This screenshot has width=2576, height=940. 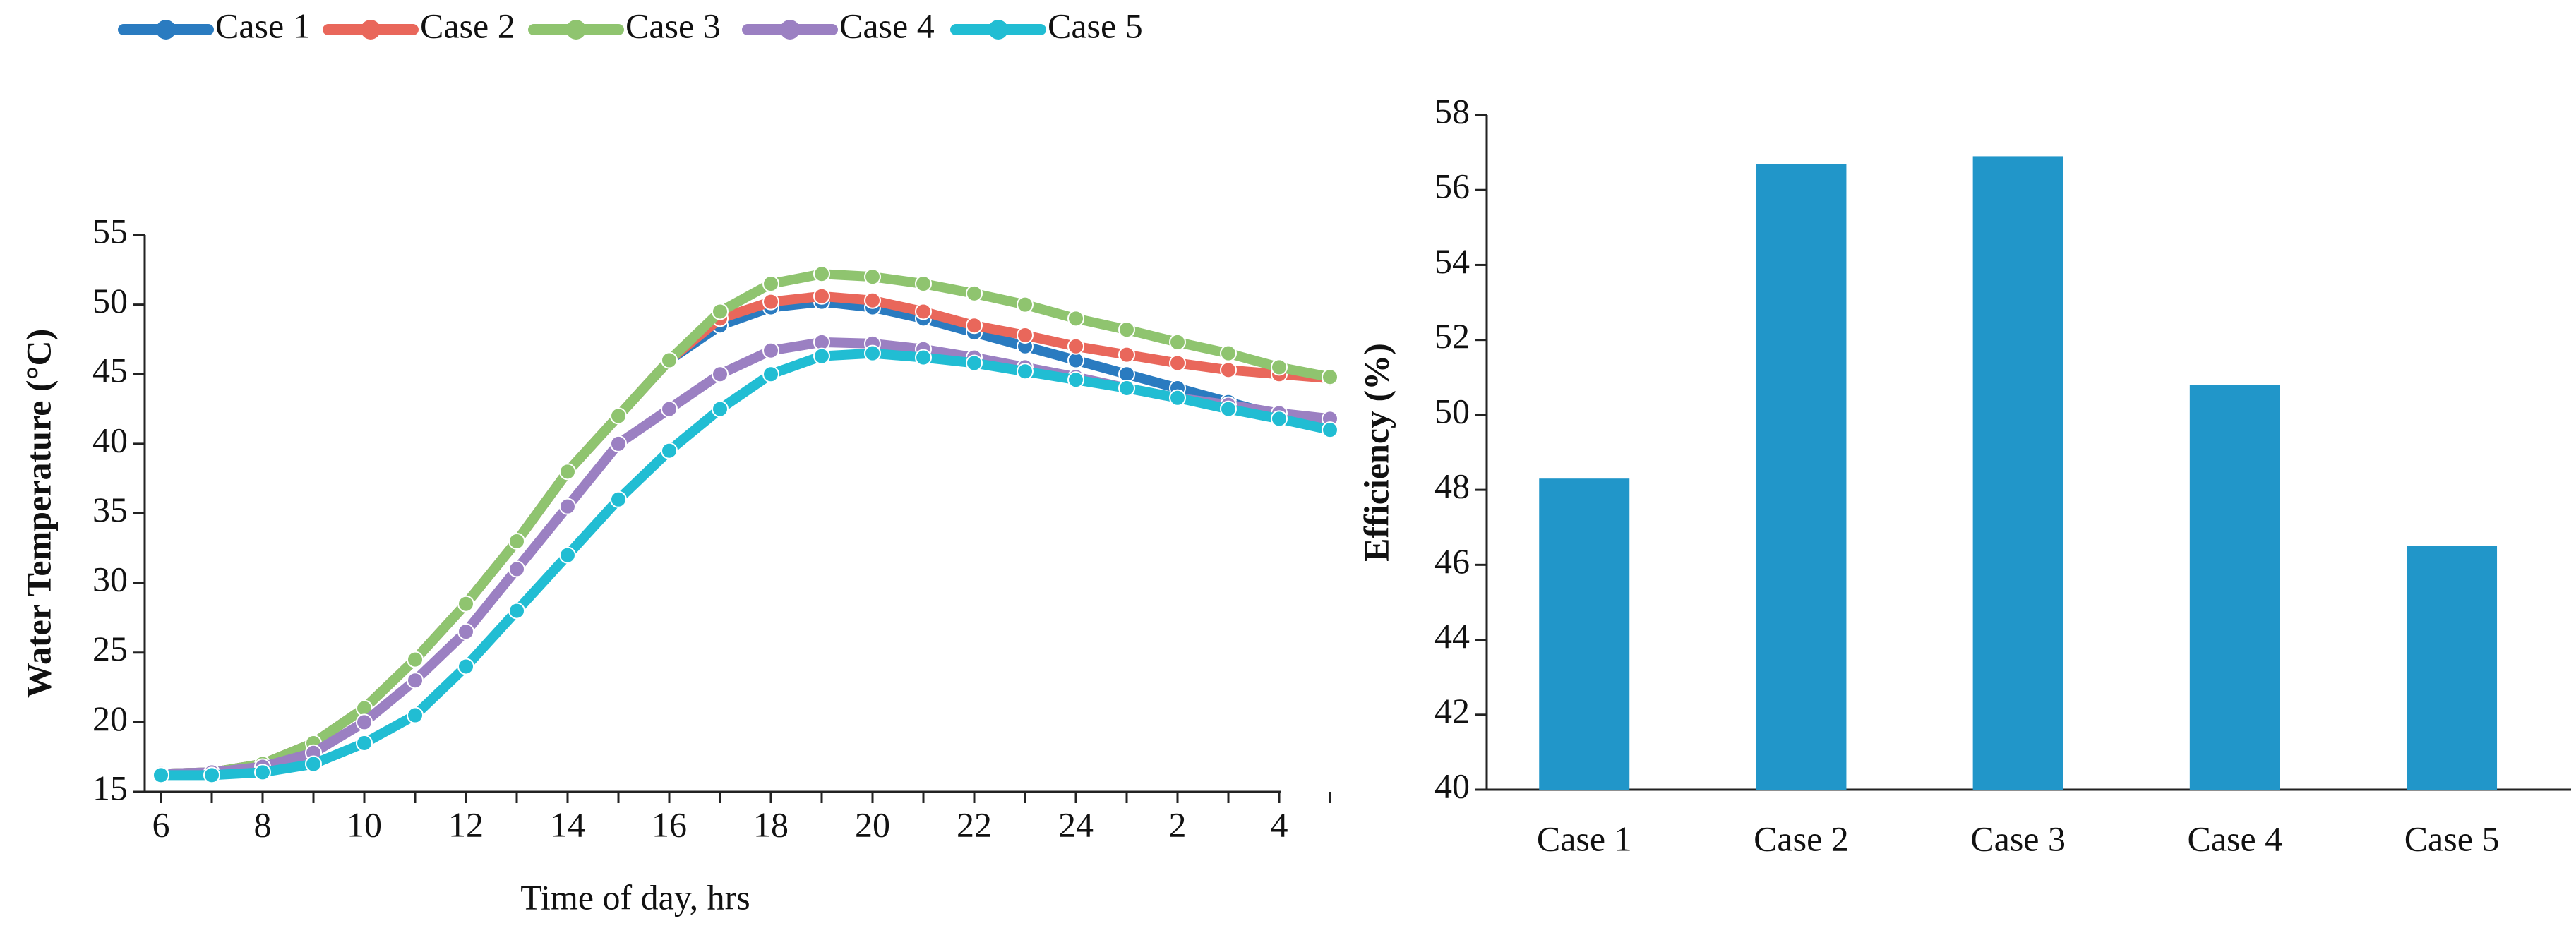 What do you see at coordinates (1452, 561) in the screenshot?
I see `y-tick-label: 46` at bounding box center [1452, 561].